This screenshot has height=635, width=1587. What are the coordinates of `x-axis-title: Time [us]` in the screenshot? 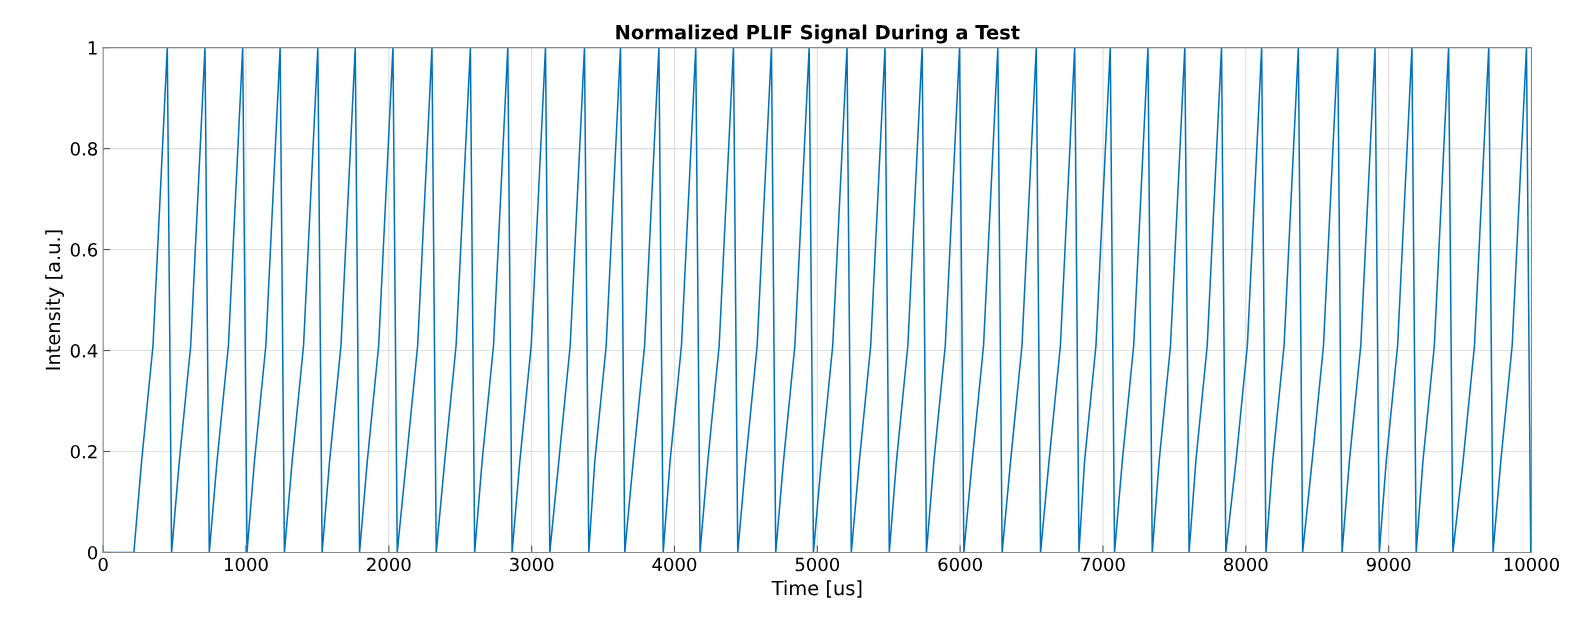 It's located at (816, 589).